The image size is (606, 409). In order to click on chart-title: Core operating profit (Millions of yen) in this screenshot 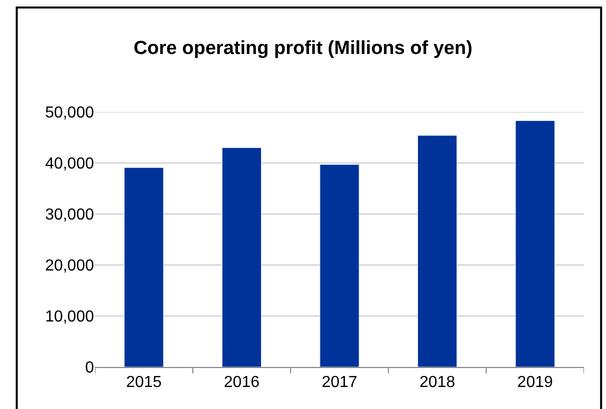, I will do `click(303, 49)`.